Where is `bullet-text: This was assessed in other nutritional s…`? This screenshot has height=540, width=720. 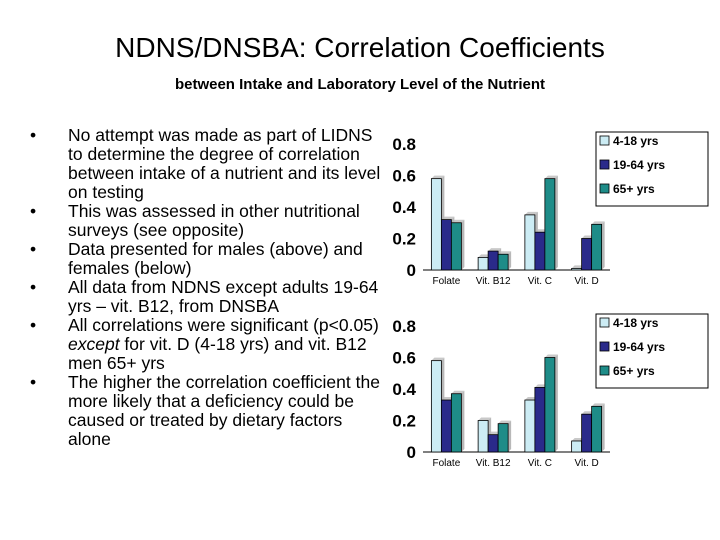 bullet-text: This was assessed in other nutritional s… is located at coordinates (214, 220).